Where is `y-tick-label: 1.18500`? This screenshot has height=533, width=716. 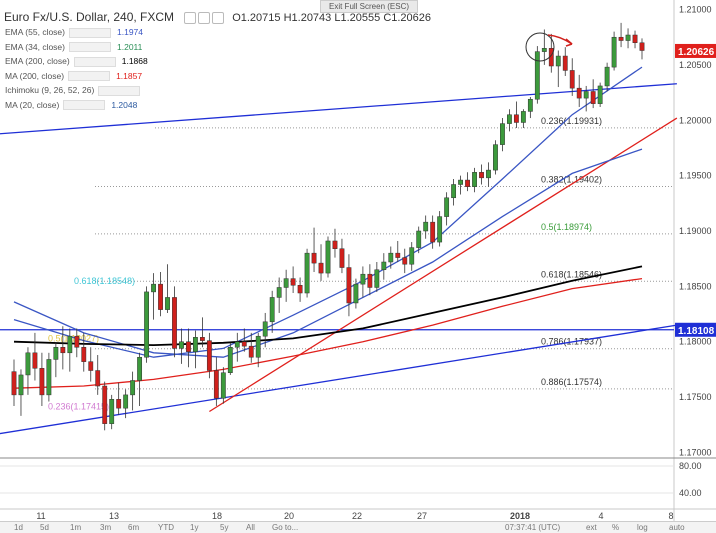 y-tick-label: 1.18500 is located at coordinates (695, 286).